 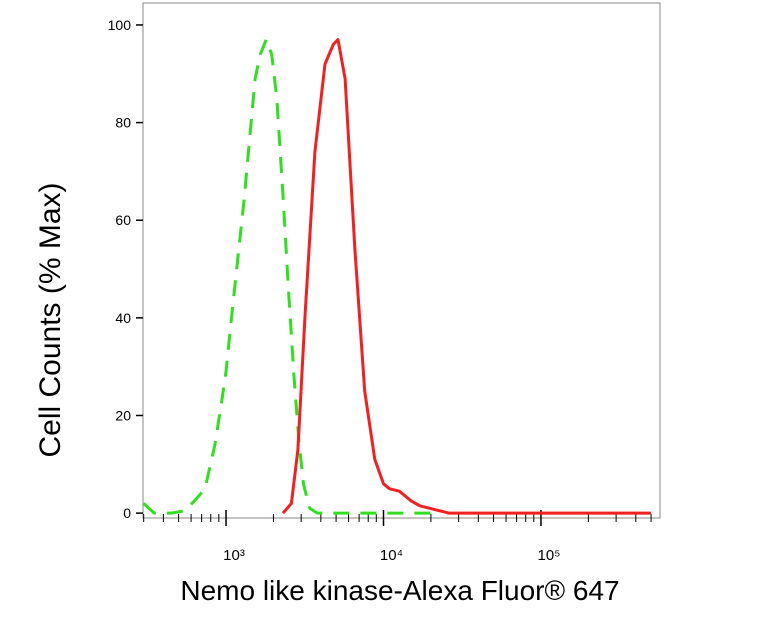 I want to click on x-tick-label: 10³, so click(x=234, y=555).